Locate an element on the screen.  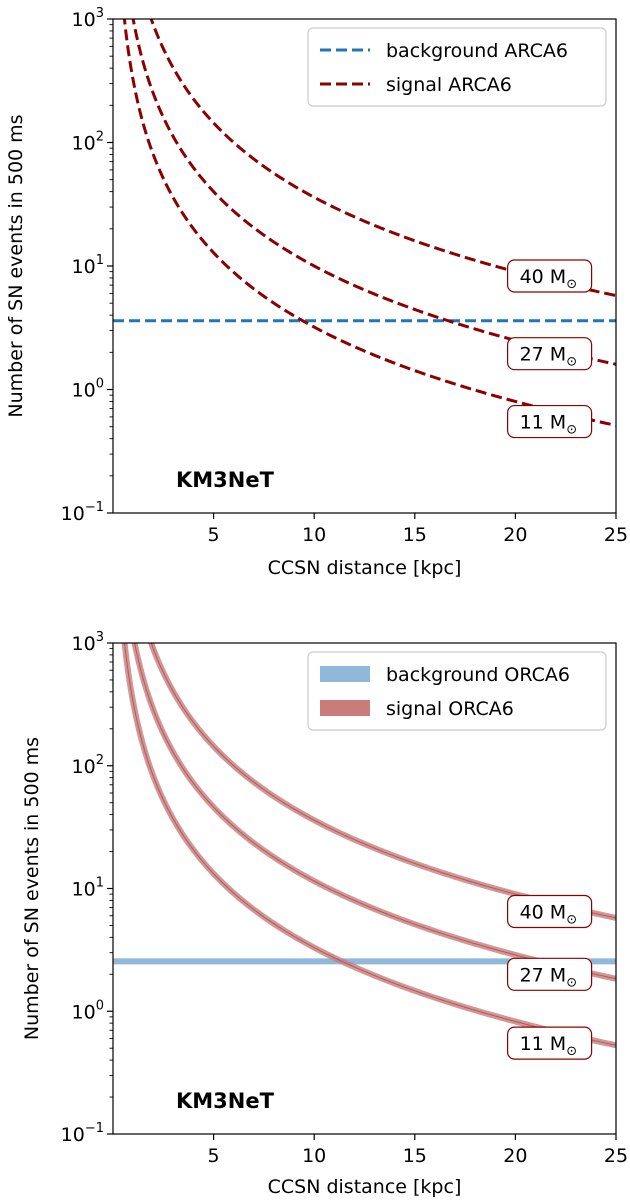
legend-label: signal ARCA6 is located at coordinates (449, 85).